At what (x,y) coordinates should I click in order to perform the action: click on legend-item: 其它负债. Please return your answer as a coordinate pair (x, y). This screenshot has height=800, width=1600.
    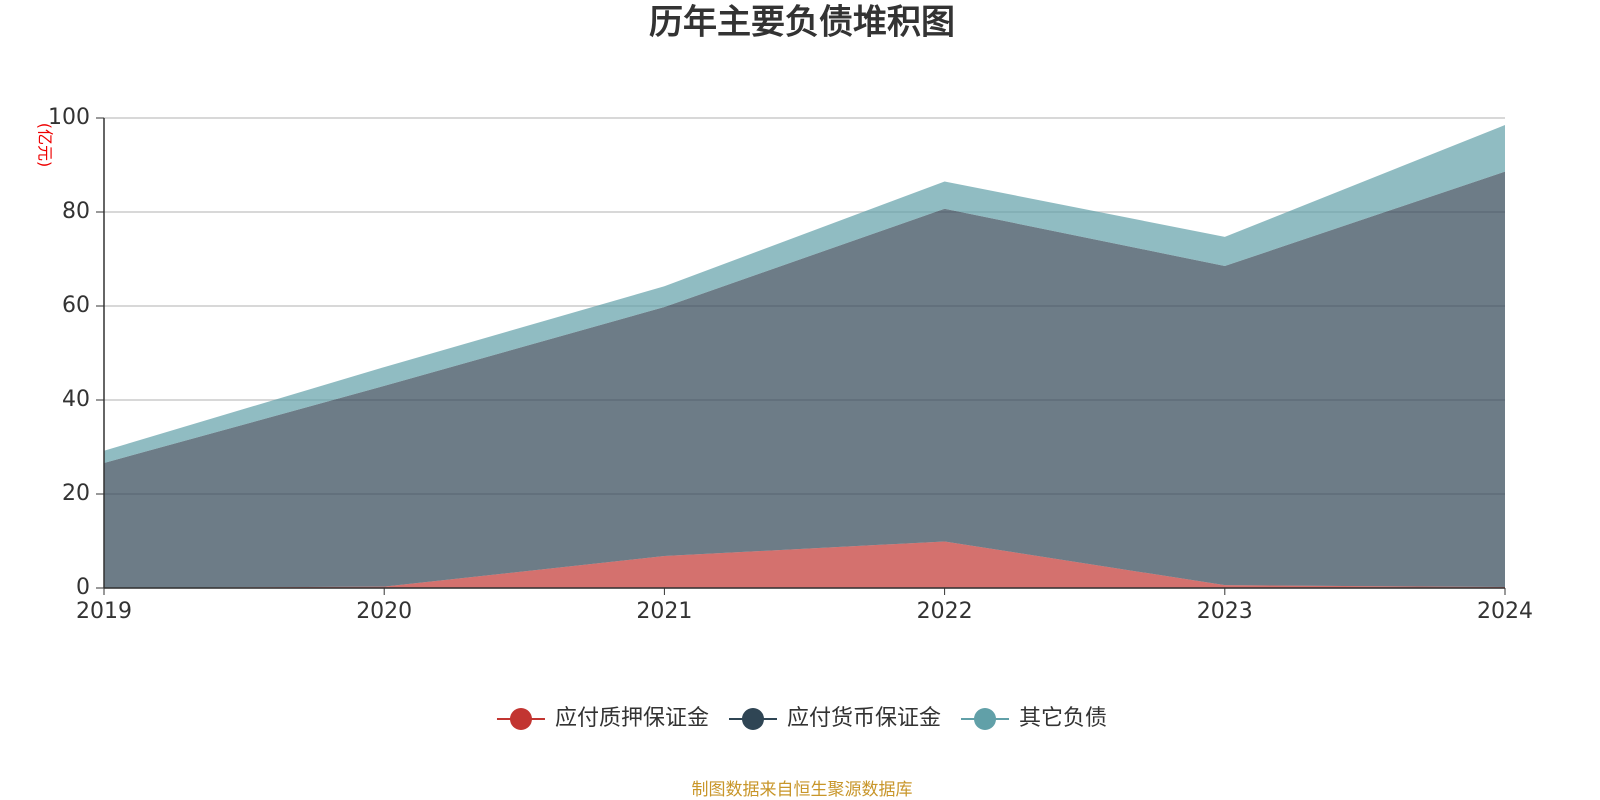
    Looking at the image, I should click on (1034, 718).